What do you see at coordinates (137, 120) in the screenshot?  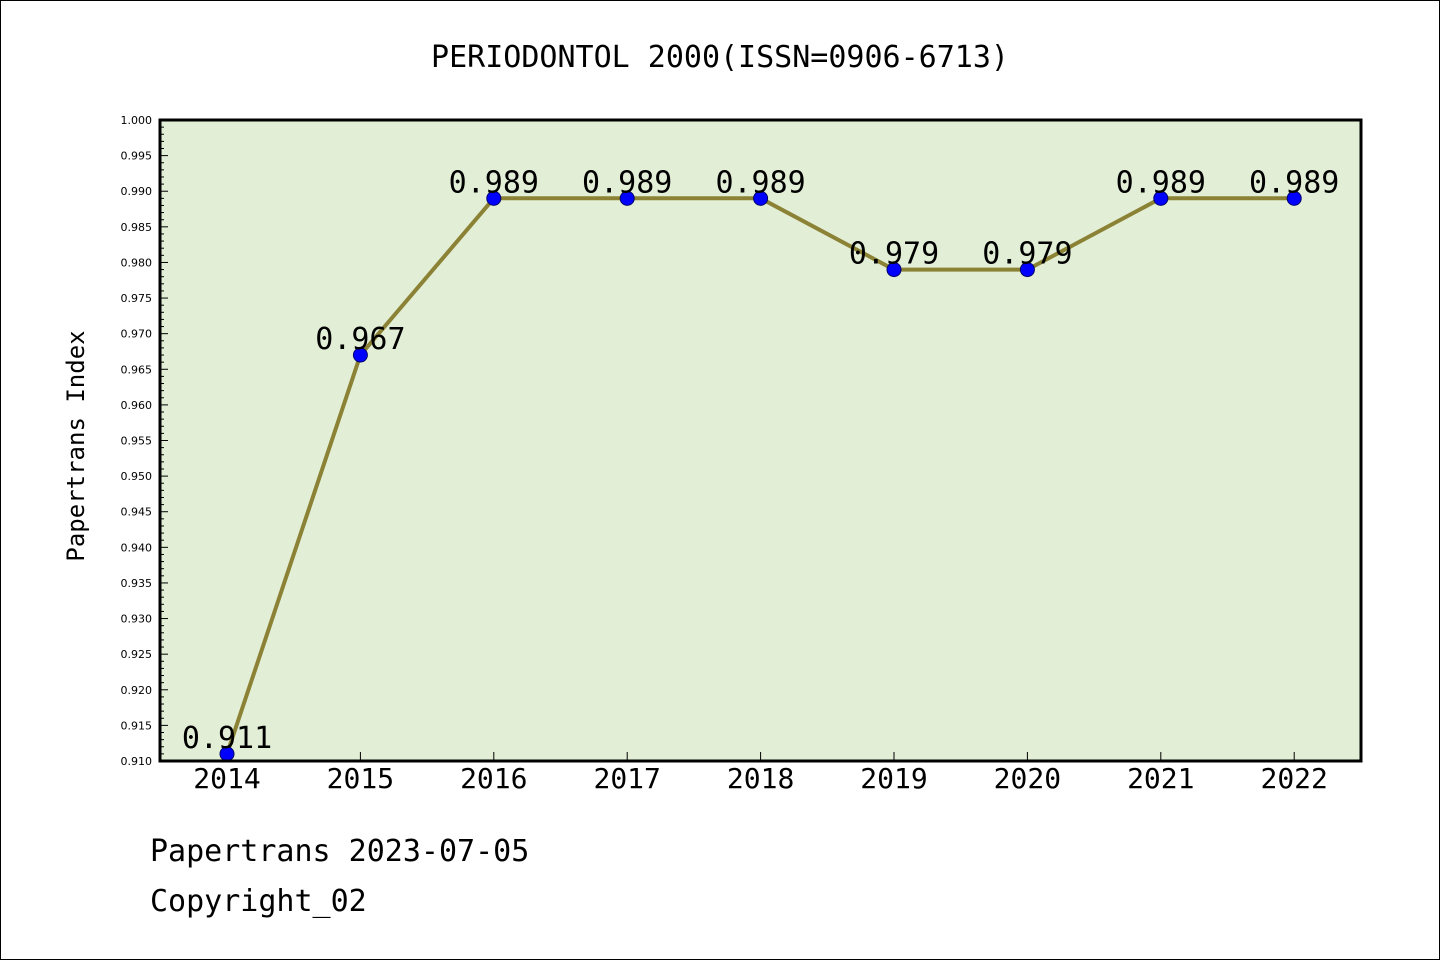 I see `y-tick-label: 1.000` at bounding box center [137, 120].